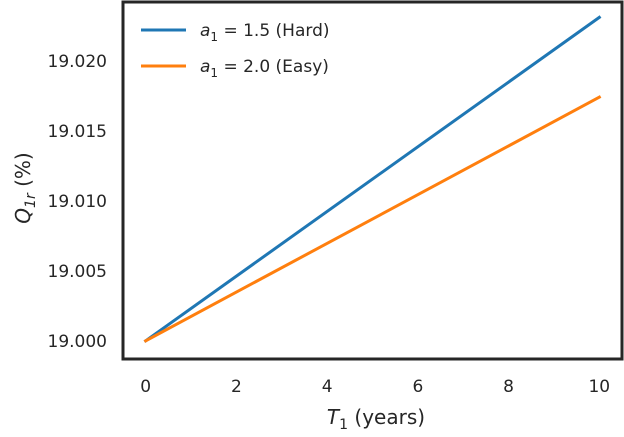 The image size is (624, 437). What do you see at coordinates (417, 387) in the screenshot?
I see `x-tick-label: 6` at bounding box center [417, 387].